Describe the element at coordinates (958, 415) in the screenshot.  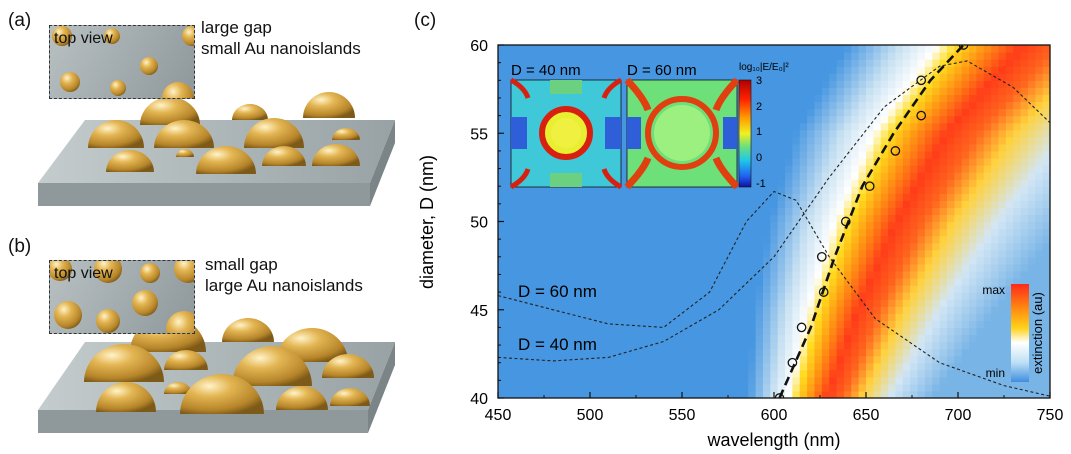
I see `x-tick-label: 700` at that location.